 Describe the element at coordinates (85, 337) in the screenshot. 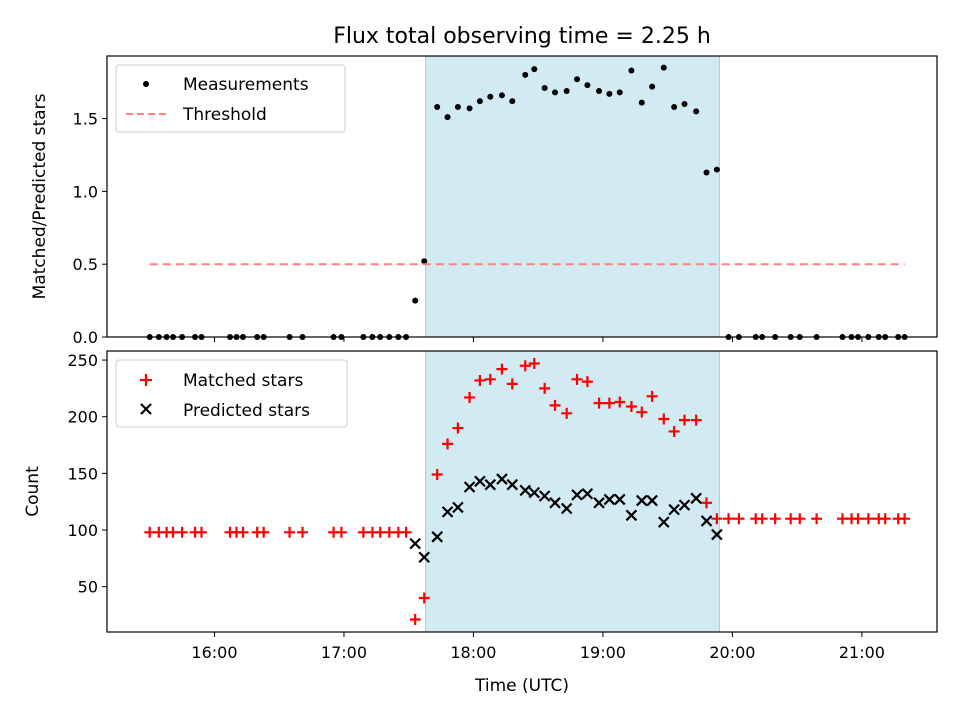

I see `y-tick-label: 0.0` at that location.